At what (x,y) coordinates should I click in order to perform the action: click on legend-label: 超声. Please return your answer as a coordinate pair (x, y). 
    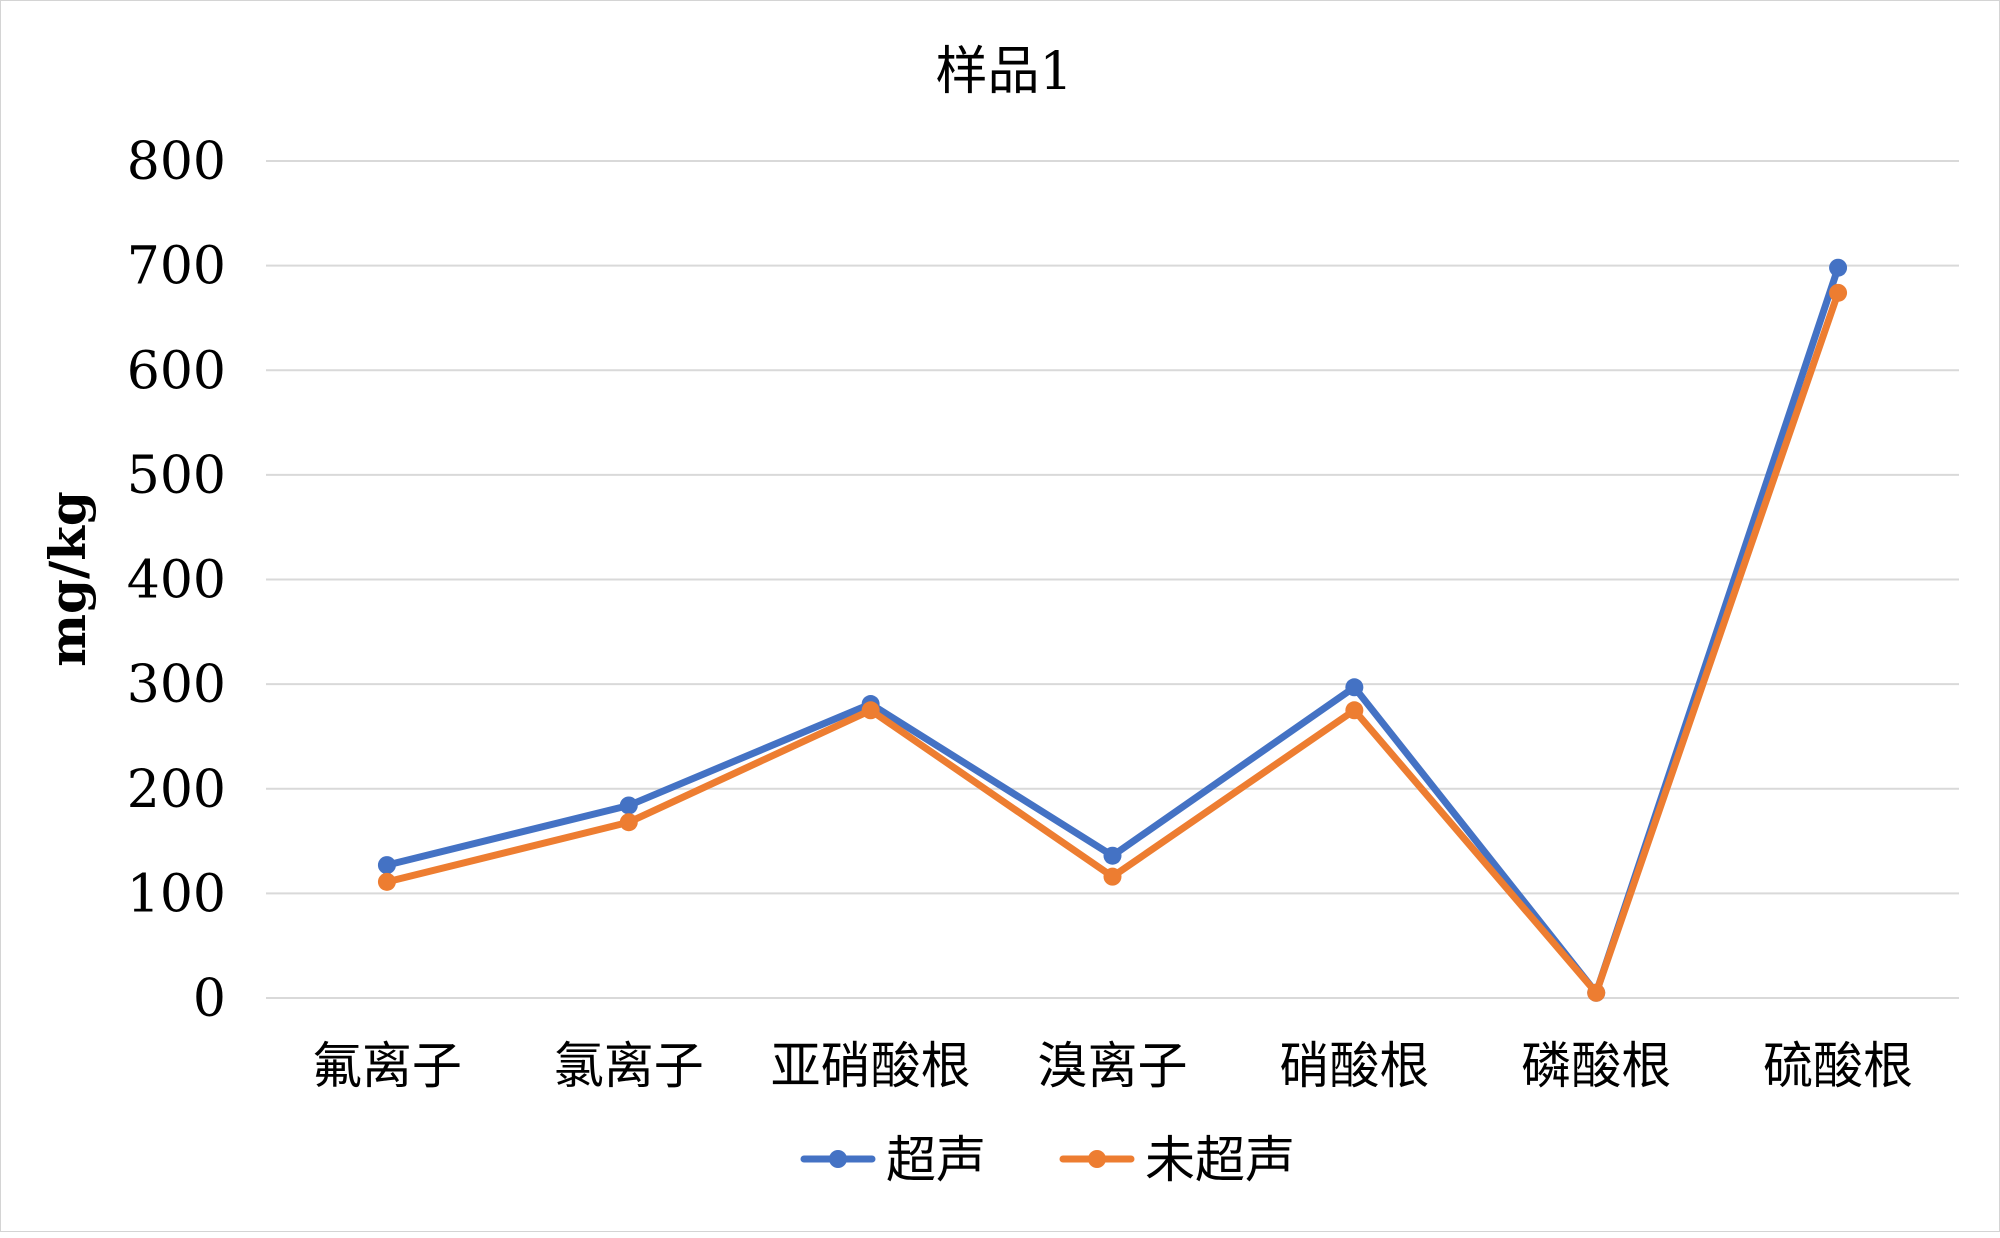
    Looking at the image, I should click on (936, 1160).